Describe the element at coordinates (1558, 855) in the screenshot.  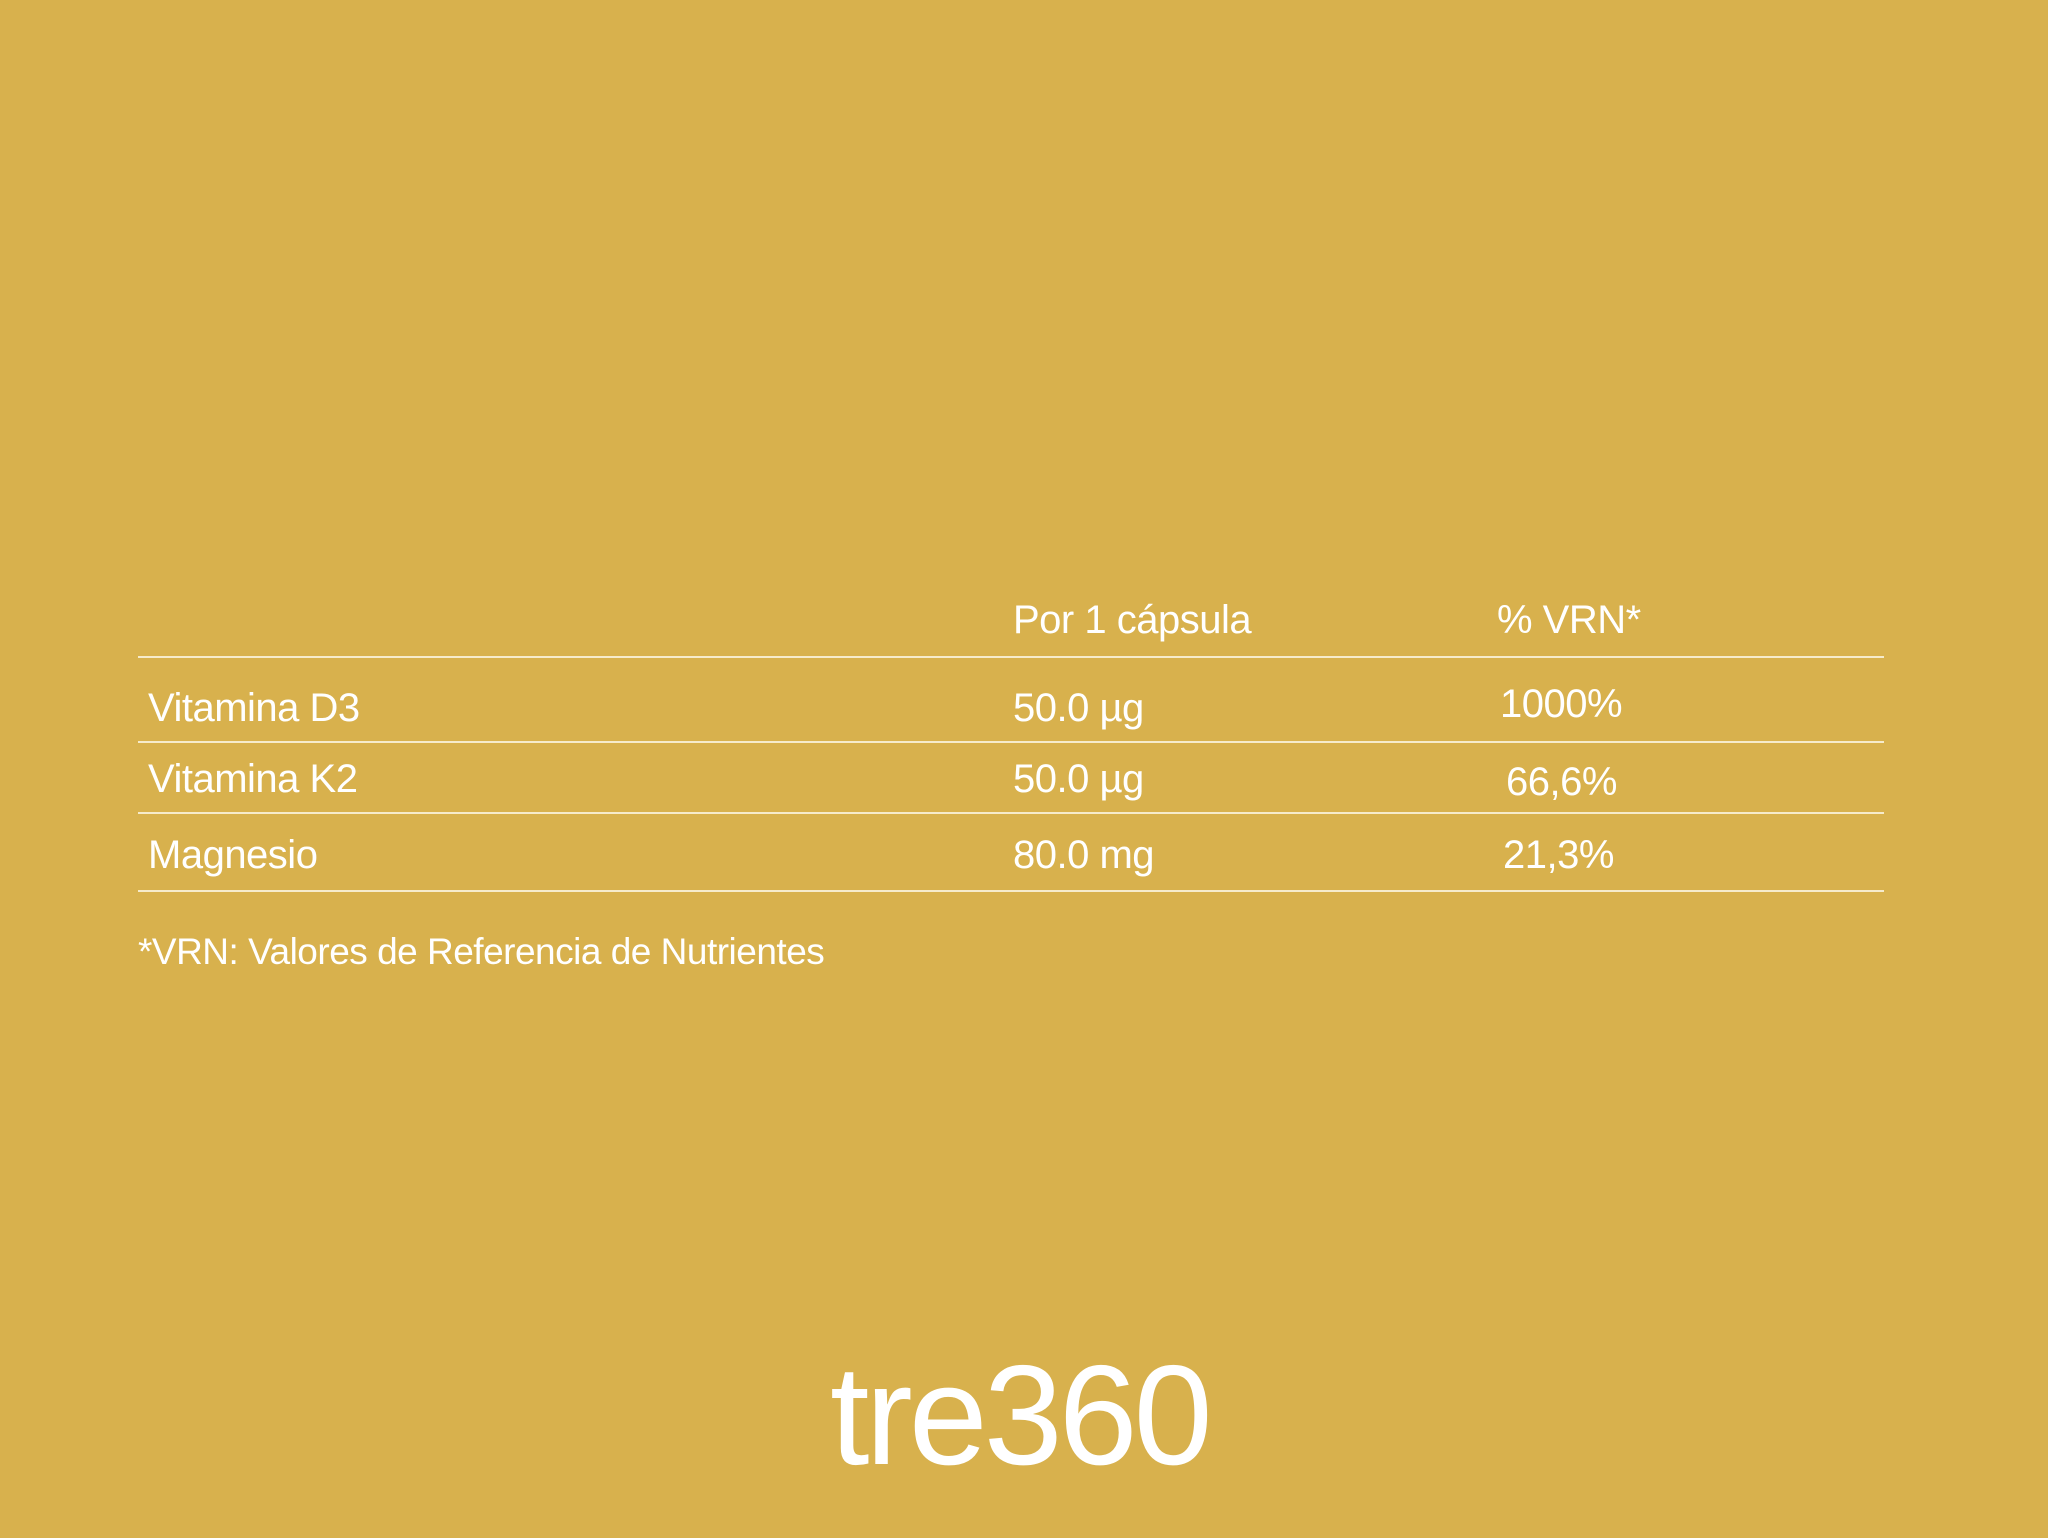
I see `nutrient-vrn: 21,3%` at that location.